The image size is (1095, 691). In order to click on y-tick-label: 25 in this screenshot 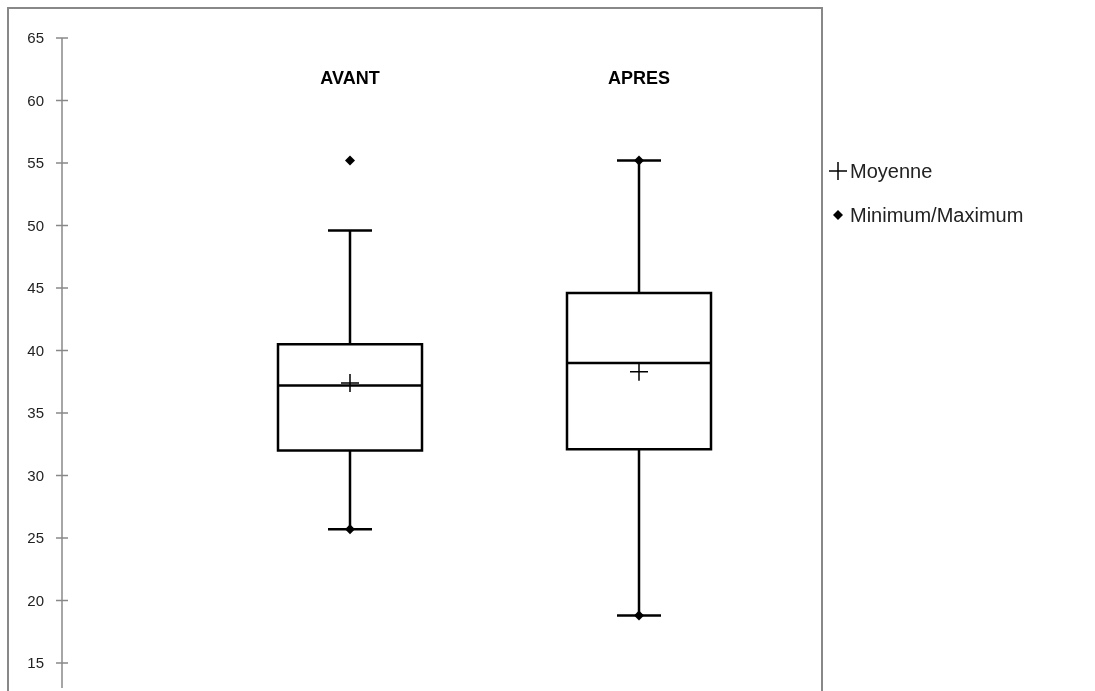, I will do `click(35, 538)`.